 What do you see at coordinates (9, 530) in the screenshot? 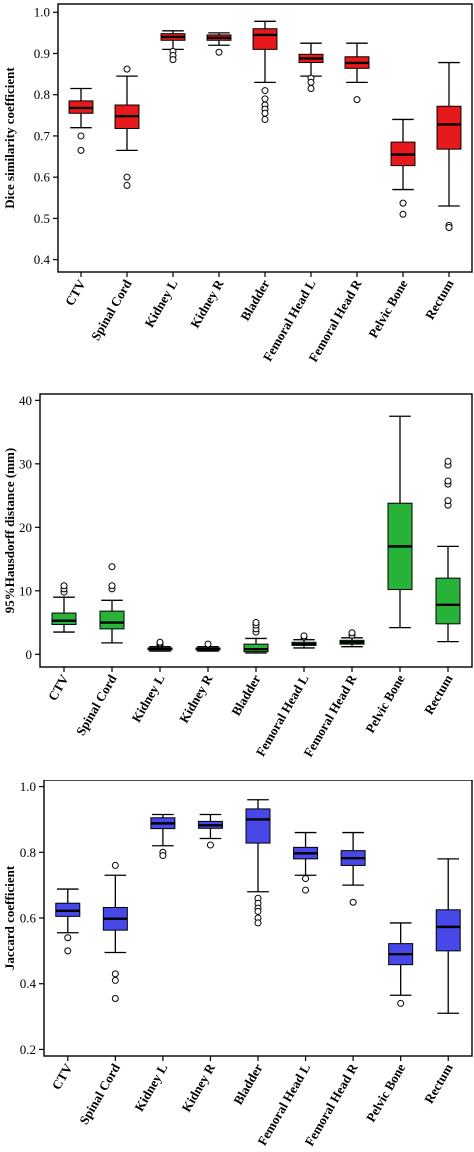
I see `y-axis-title: 95%Hausdorff distance (mm)` at bounding box center [9, 530].